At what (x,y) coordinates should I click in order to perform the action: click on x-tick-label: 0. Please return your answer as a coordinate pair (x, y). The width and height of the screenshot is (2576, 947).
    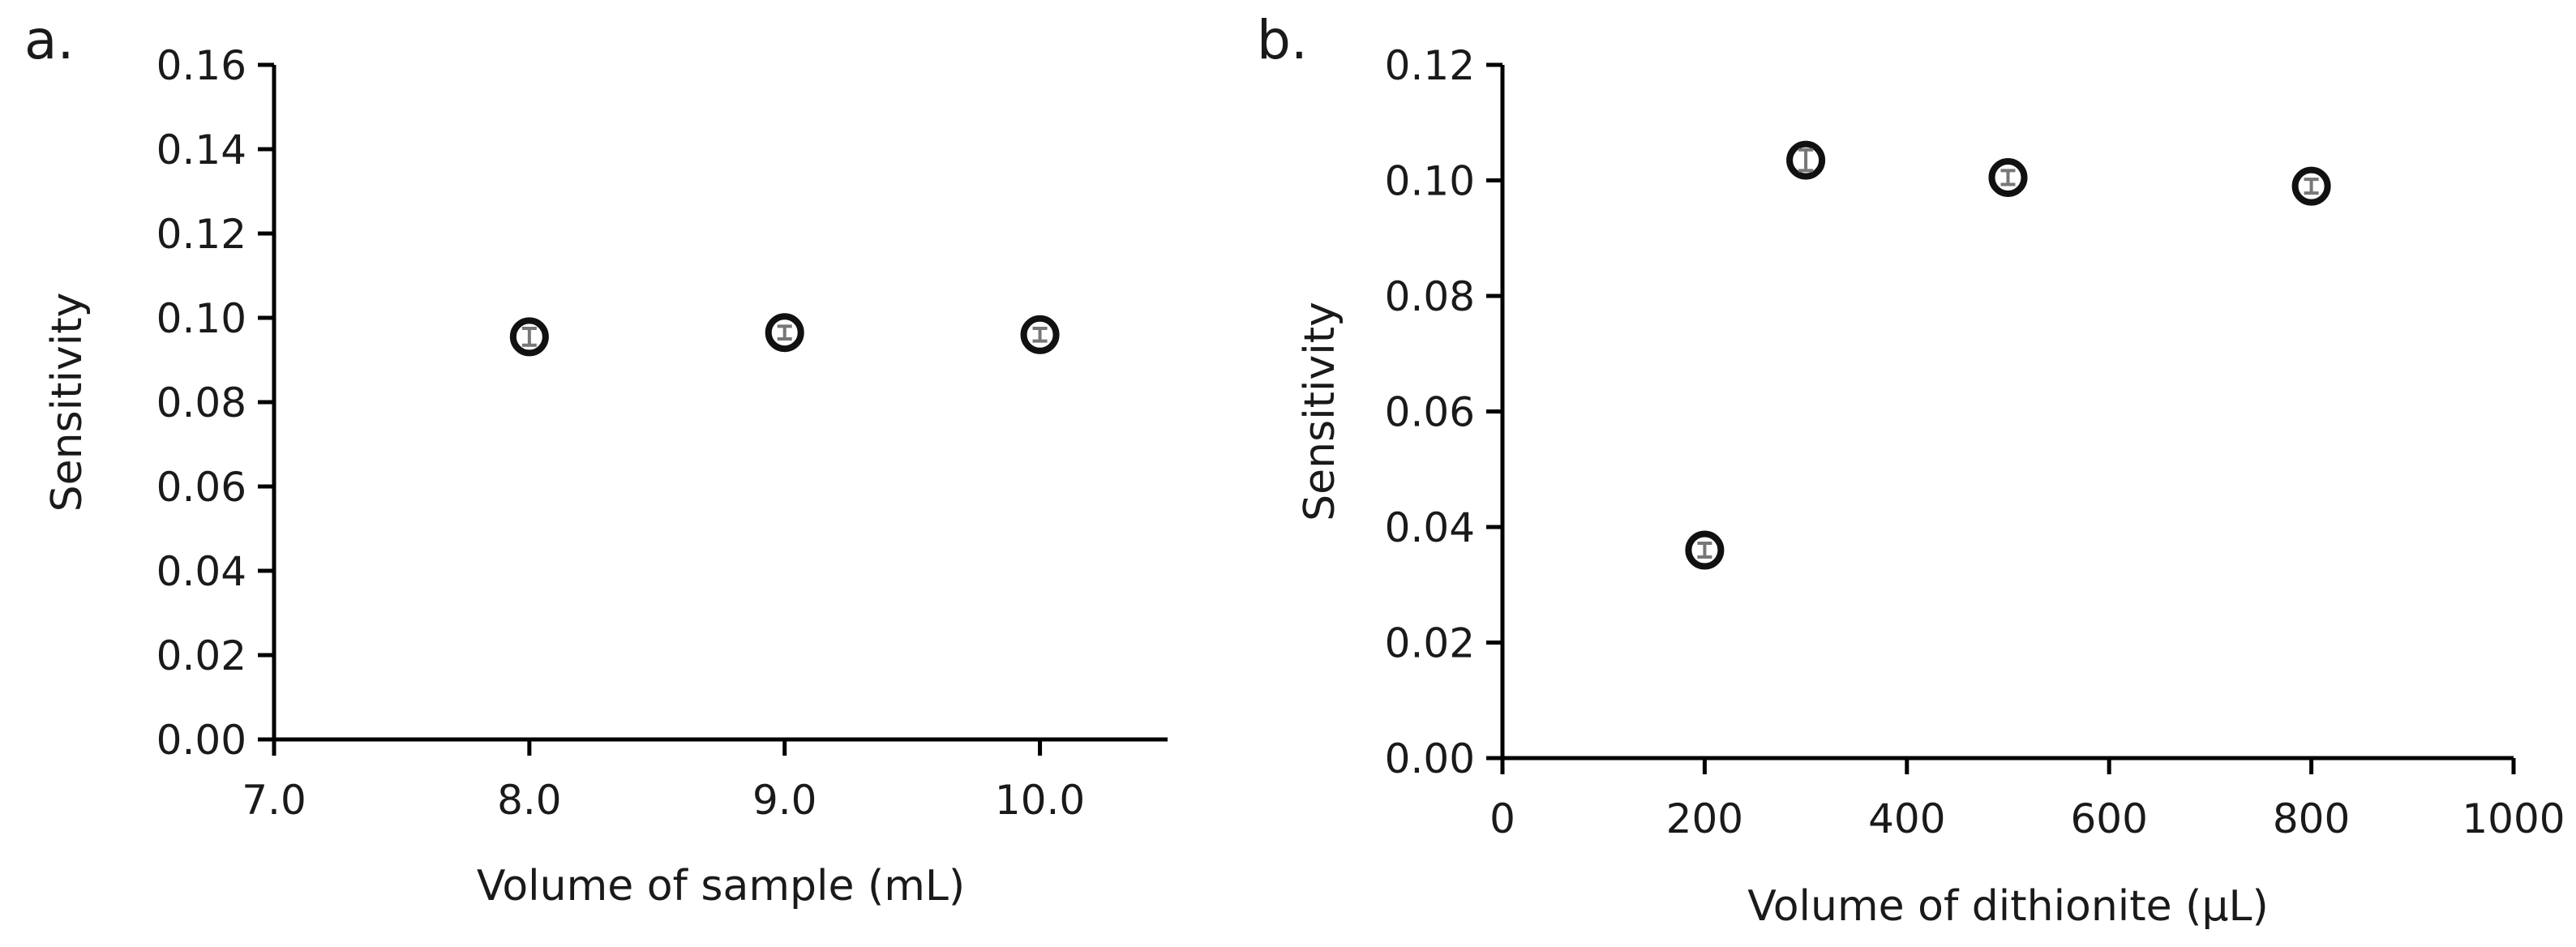
    Looking at the image, I should click on (1502, 818).